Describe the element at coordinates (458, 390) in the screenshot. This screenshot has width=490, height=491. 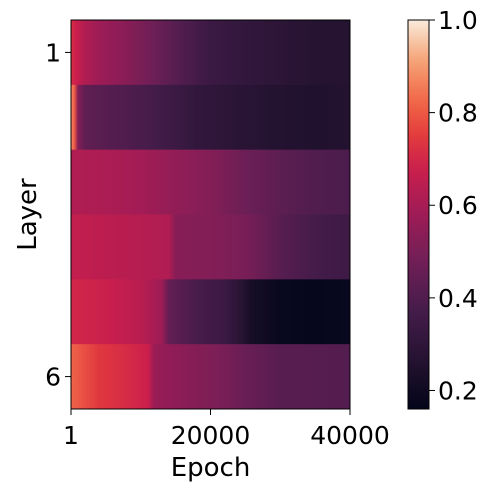
I see `colorbar-tick-label: 0.2` at that location.